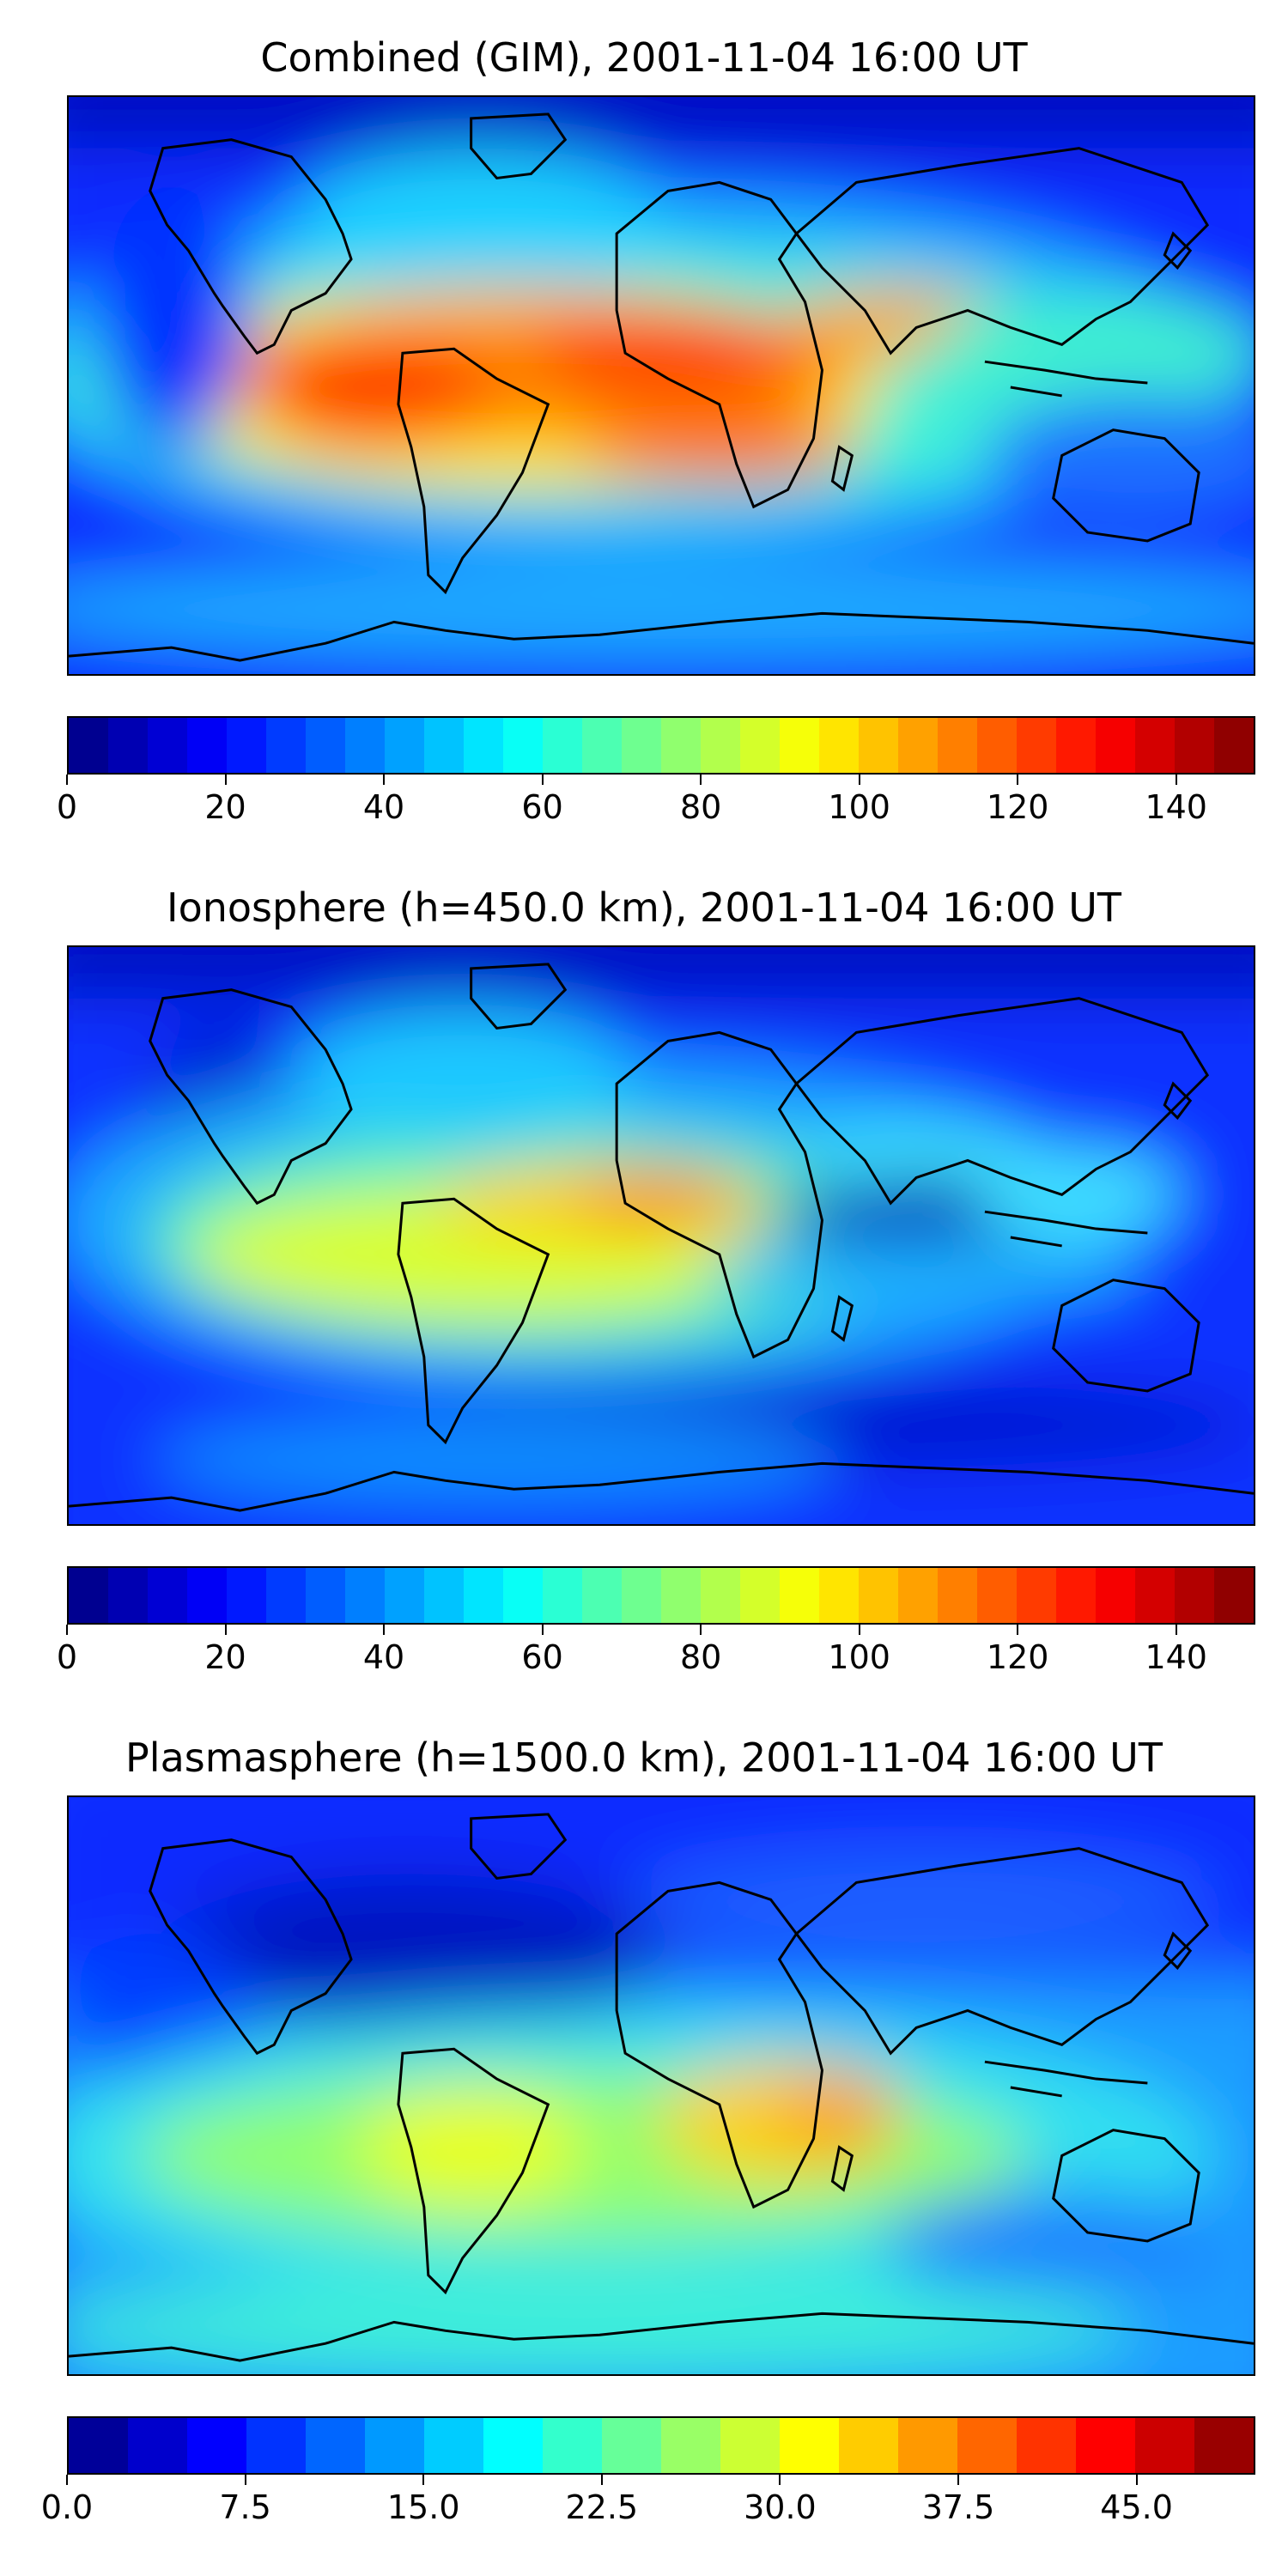 The image size is (1288, 2576). What do you see at coordinates (602, 2507) in the screenshot?
I see `colorbar-tick-label: 22.5` at bounding box center [602, 2507].